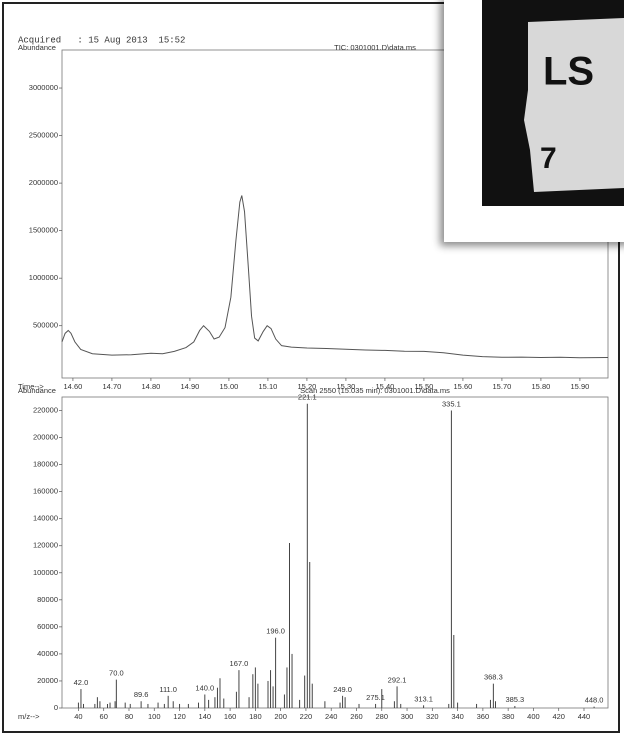  I want to click on x-tick-label: 400, so click(533, 716).